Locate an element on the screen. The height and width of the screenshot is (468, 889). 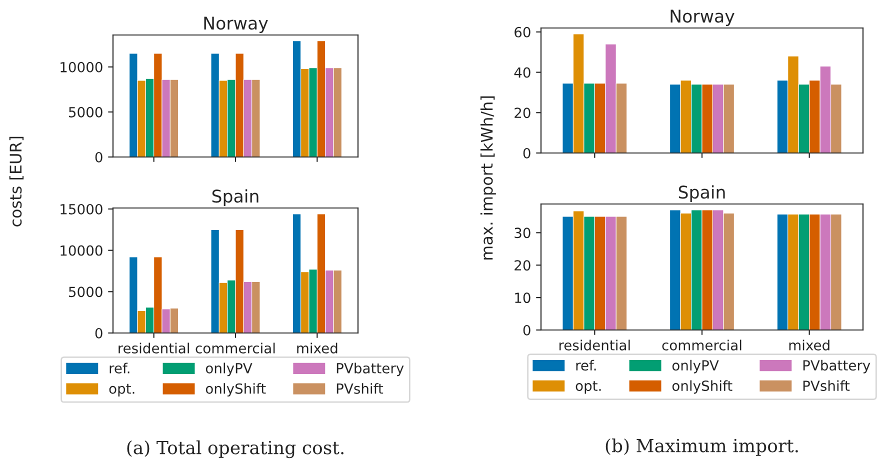
y-tick-label: 15000 is located at coordinates (81, 209).